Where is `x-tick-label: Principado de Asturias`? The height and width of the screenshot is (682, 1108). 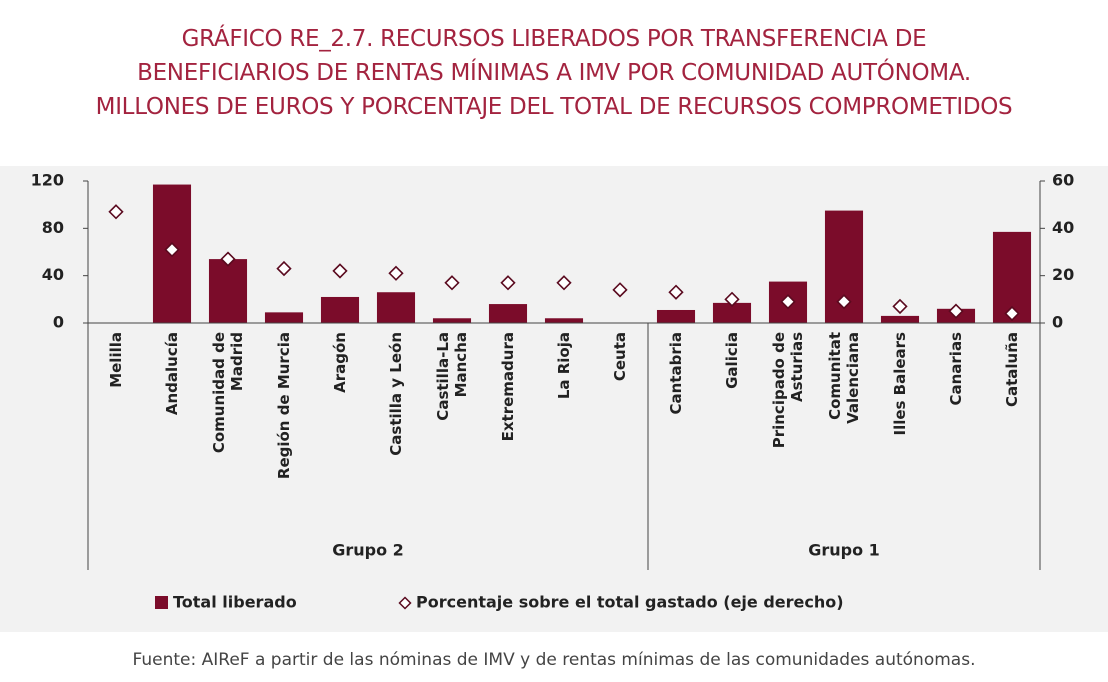
x-tick-label: Principado de Asturias is located at coordinates (788, 390).